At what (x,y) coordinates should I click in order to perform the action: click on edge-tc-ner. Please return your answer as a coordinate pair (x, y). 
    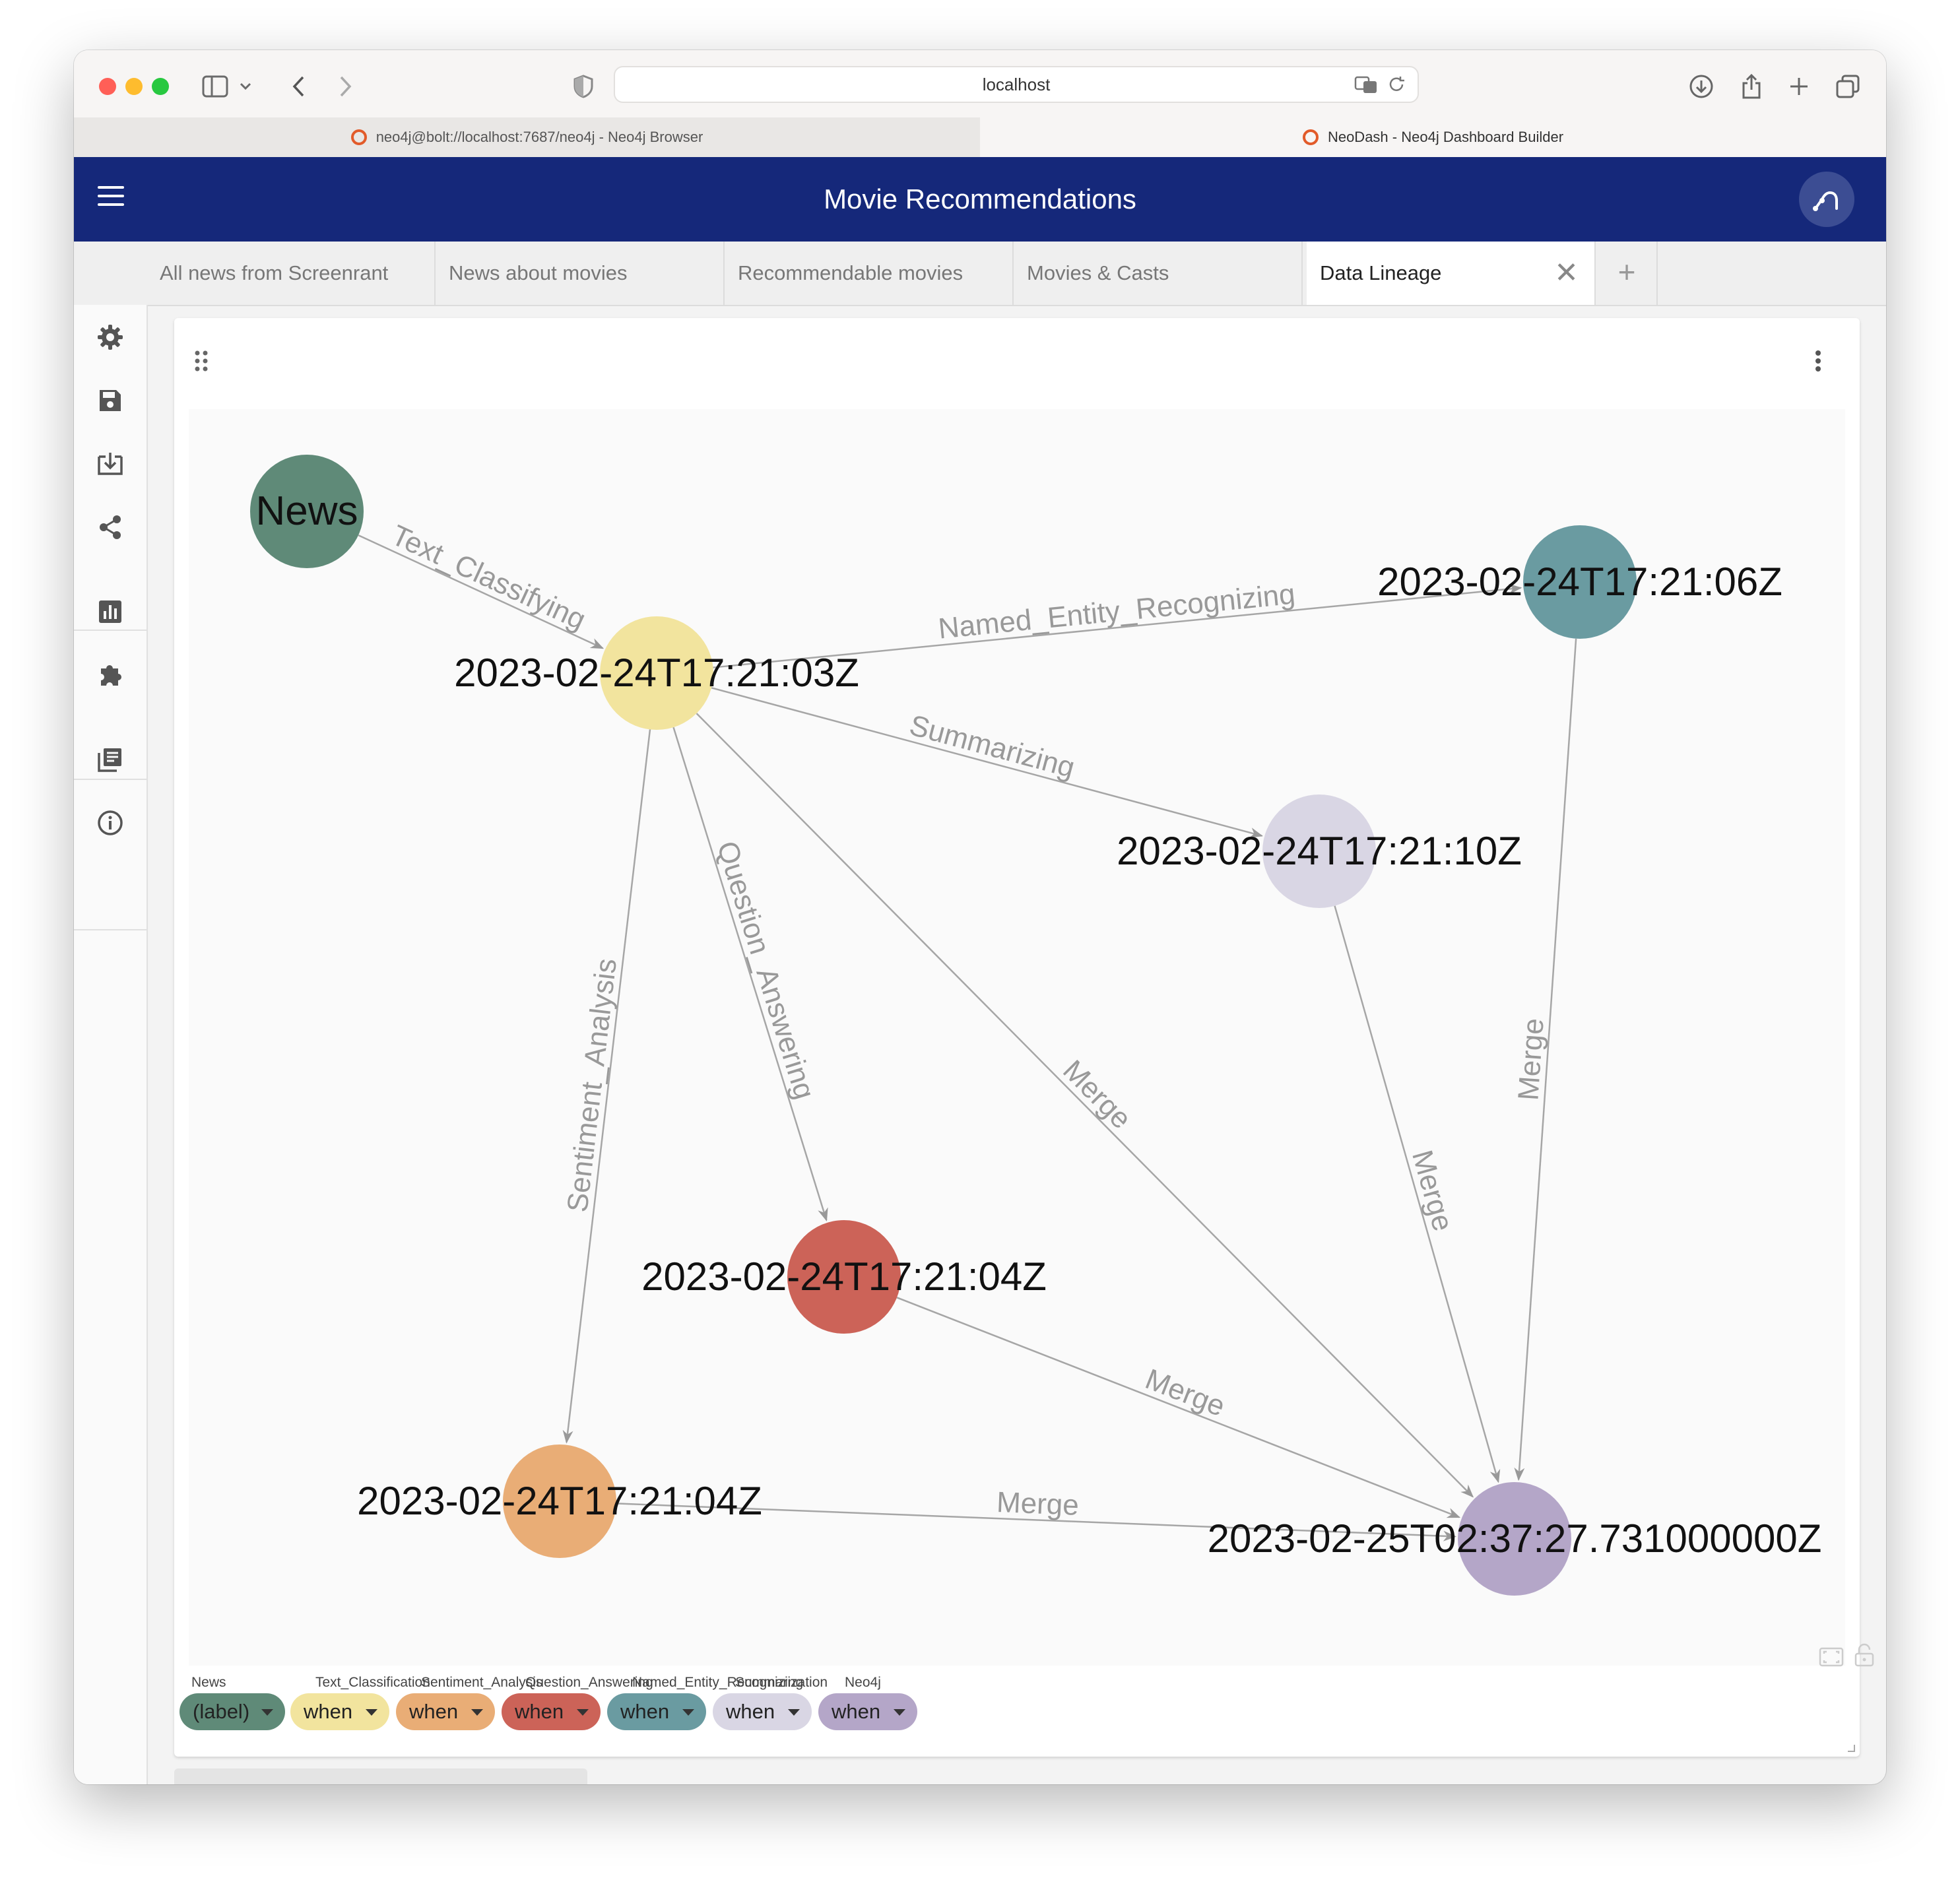
    Looking at the image, I should click on (1117, 626).